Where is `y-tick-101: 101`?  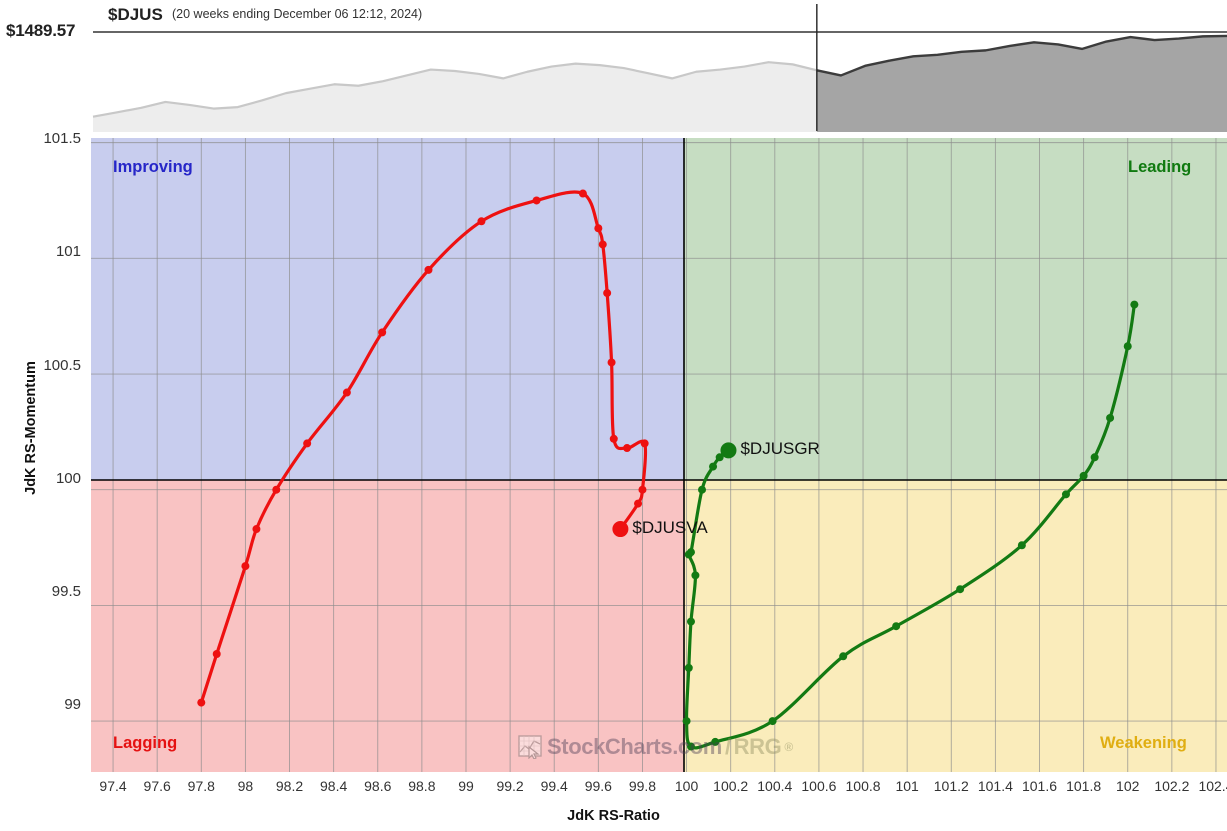
y-tick-101: 101 is located at coordinates (68, 251).